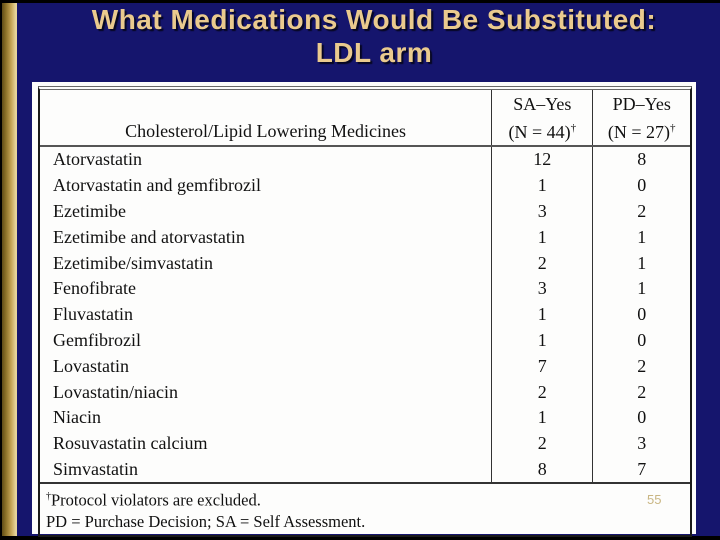 The image size is (720, 540). I want to click on medication-name-cell: Ezetimibe/simvastatin, so click(133, 262).